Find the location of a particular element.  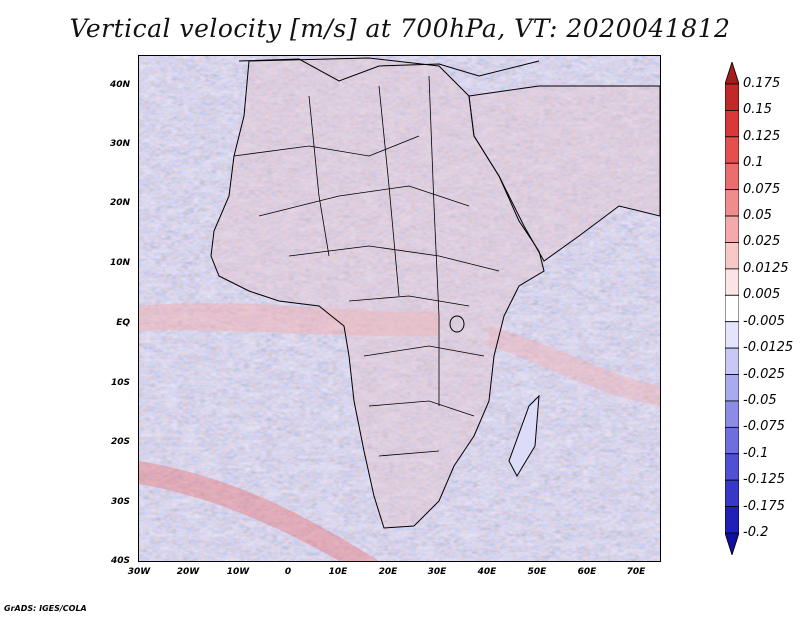

lon-tick-60e: 60E is located at coordinates (587, 572).